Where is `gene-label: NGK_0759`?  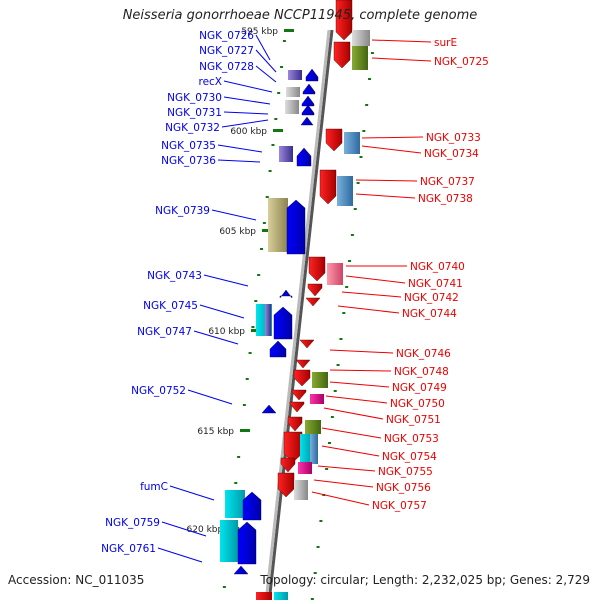 gene-label: NGK_0759 is located at coordinates (132, 523).